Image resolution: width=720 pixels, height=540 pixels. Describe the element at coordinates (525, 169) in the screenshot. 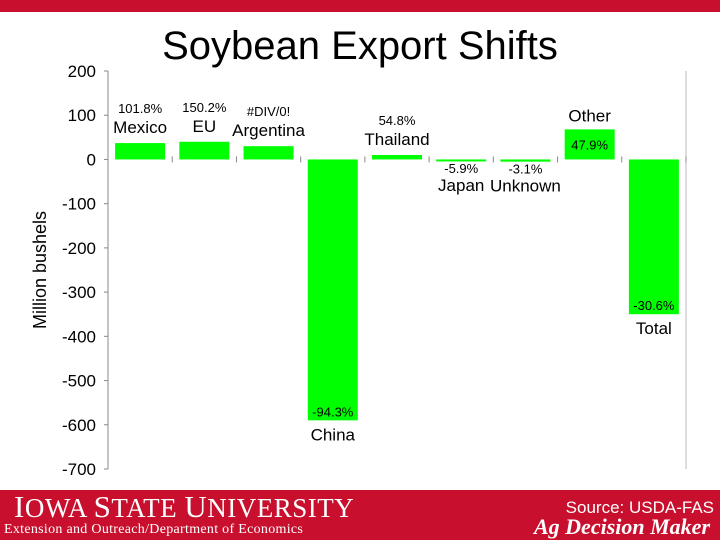

I see `data-label: -3.1%` at that location.